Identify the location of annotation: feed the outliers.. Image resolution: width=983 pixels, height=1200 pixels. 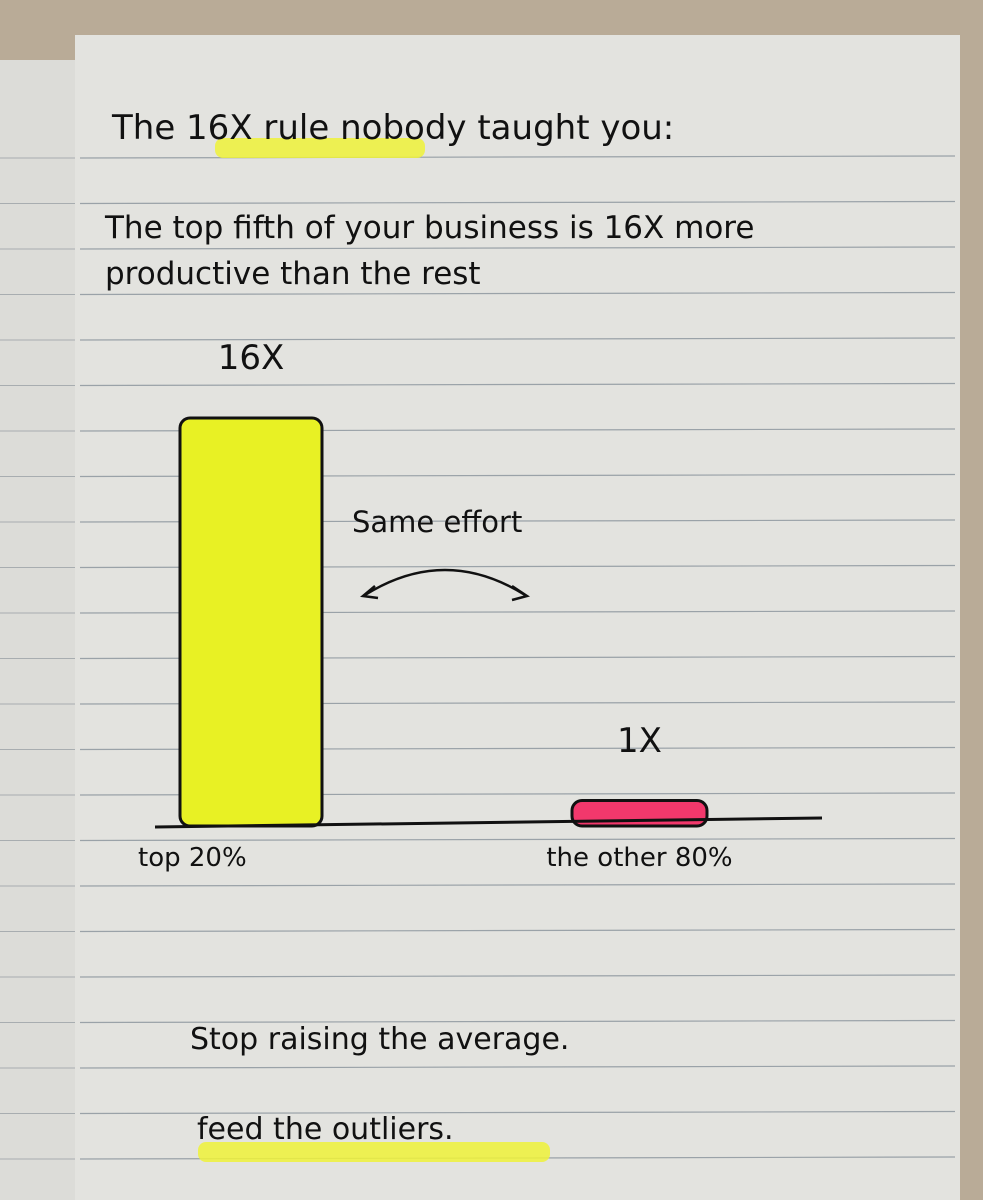
(325, 1129).